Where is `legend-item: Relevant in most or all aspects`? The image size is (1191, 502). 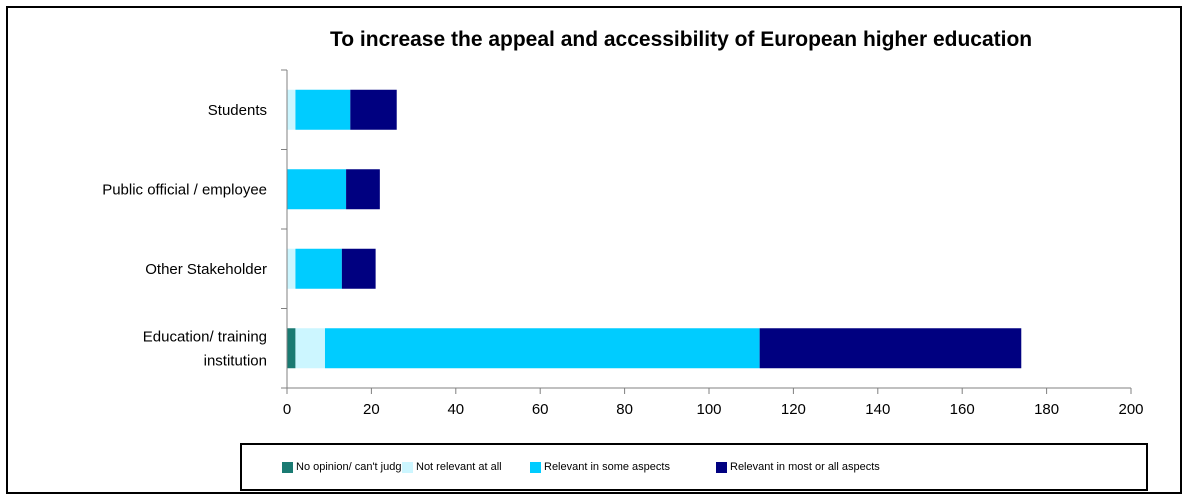 legend-item: Relevant in most or all aspects is located at coordinates (798, 467).